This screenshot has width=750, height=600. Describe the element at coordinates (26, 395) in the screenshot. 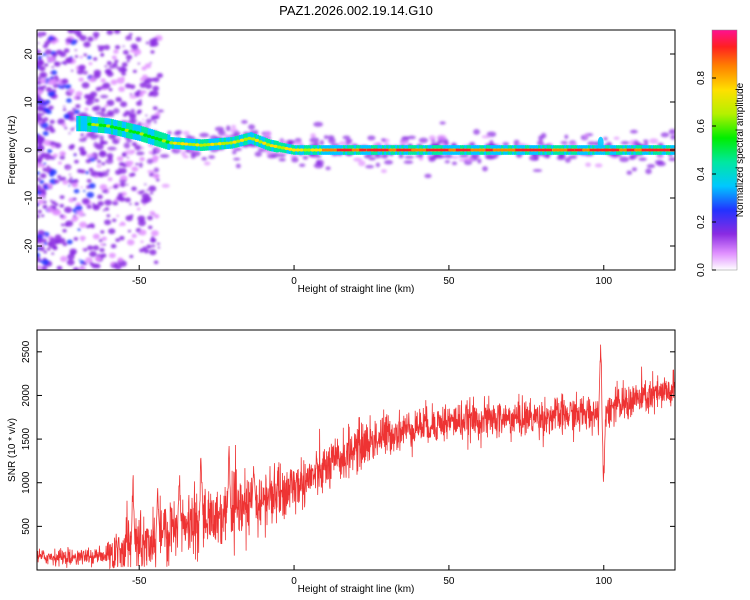

I see `snr-ytick-label: 2000` at that location.